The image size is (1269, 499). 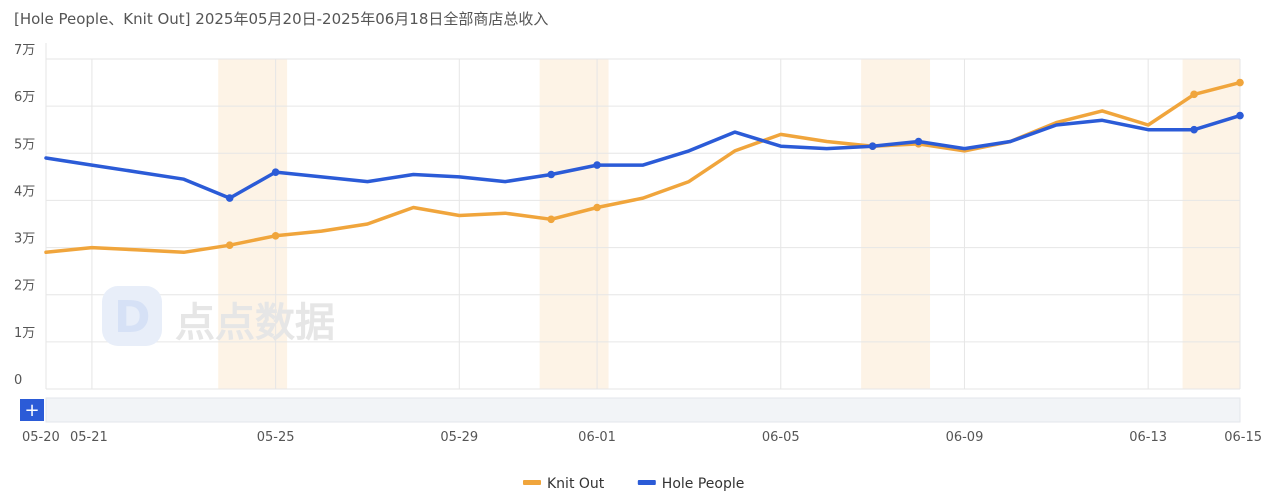 I want to click on x-tick-label: 06-05, so click(x=781, y=437).